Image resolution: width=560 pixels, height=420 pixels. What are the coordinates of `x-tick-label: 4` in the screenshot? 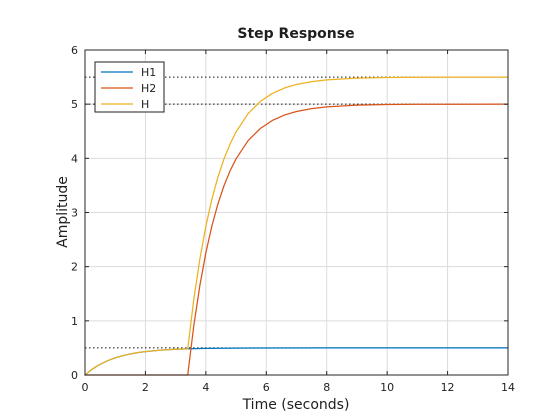 It's located at (205, 387).